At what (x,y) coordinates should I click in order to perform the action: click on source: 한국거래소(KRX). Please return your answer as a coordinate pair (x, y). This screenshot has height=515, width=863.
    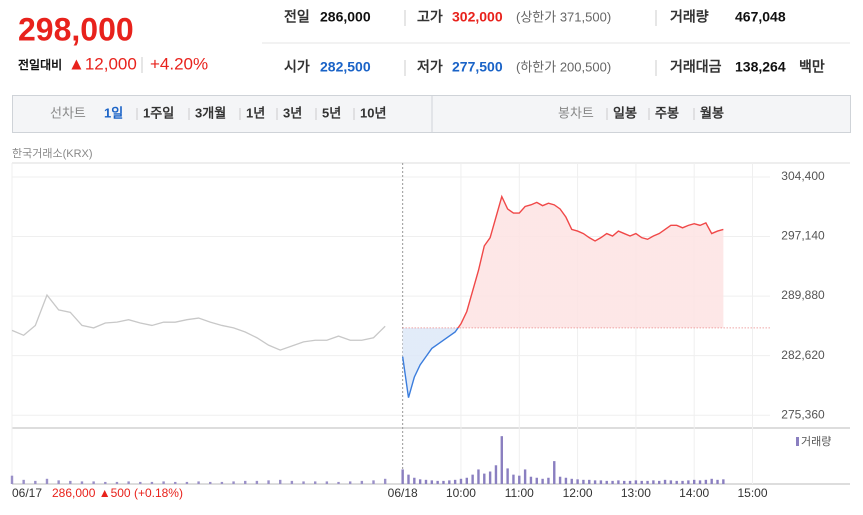
    Looking at the image, I should click on (52, 153).